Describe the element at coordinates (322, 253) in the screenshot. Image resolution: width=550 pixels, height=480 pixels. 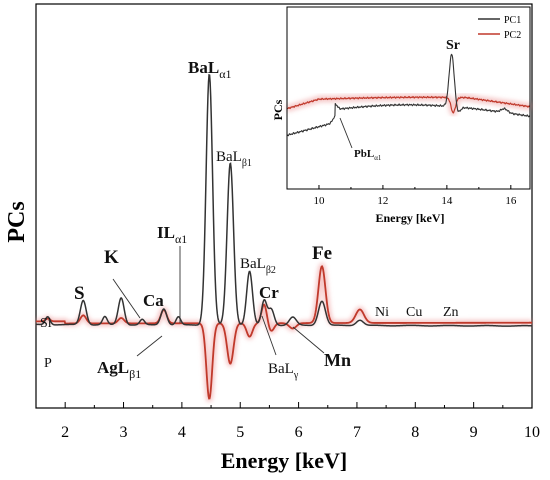
I see `main-label-fe: Fe` at that location.